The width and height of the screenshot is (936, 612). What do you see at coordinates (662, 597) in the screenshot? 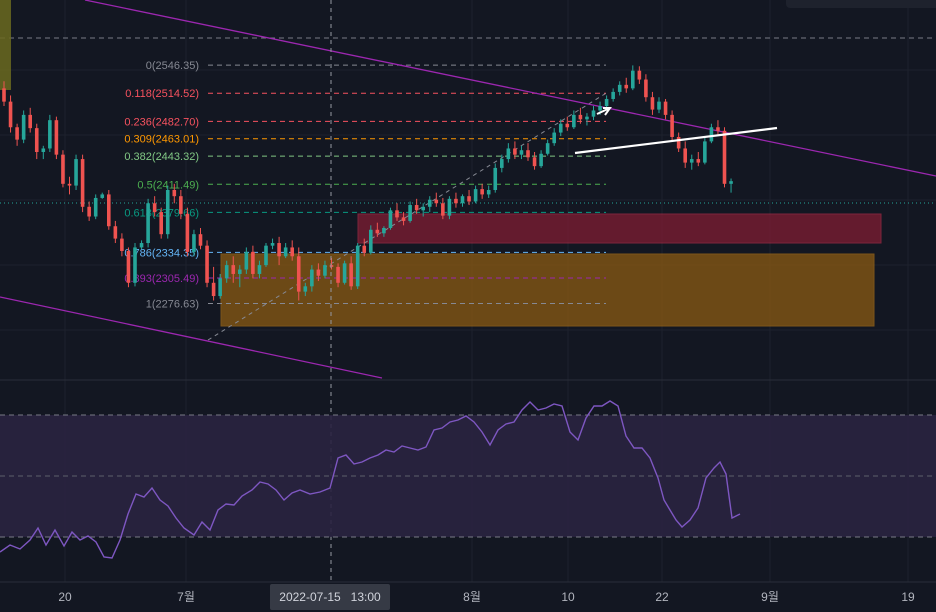
I see `time-label: 22` at bounding box center [662, 597].